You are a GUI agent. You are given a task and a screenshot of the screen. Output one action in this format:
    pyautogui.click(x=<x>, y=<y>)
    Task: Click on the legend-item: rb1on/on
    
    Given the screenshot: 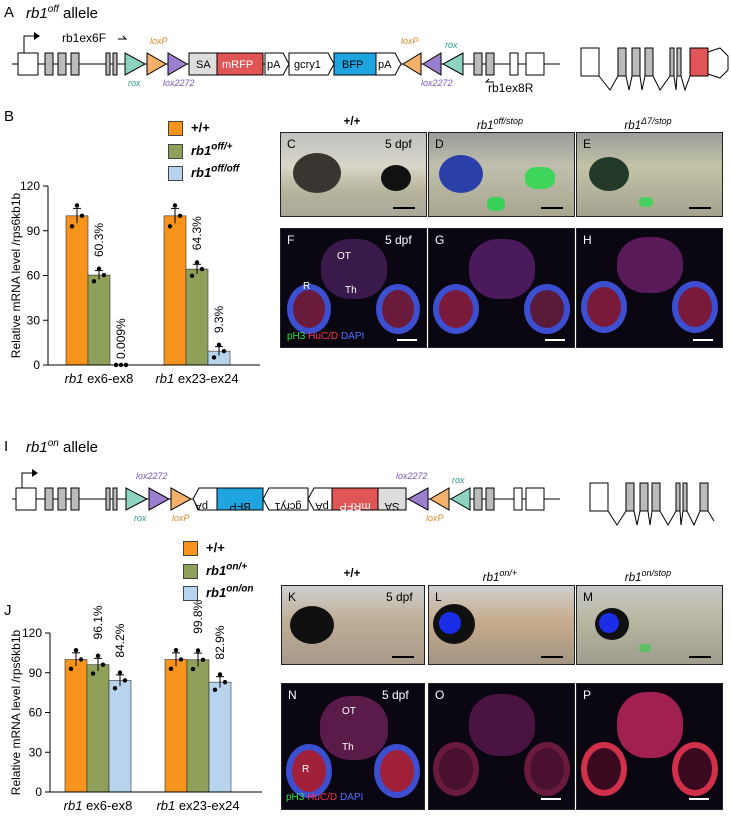 What is the action you would take?
    pyautogui.click(x=218, y=593)
    